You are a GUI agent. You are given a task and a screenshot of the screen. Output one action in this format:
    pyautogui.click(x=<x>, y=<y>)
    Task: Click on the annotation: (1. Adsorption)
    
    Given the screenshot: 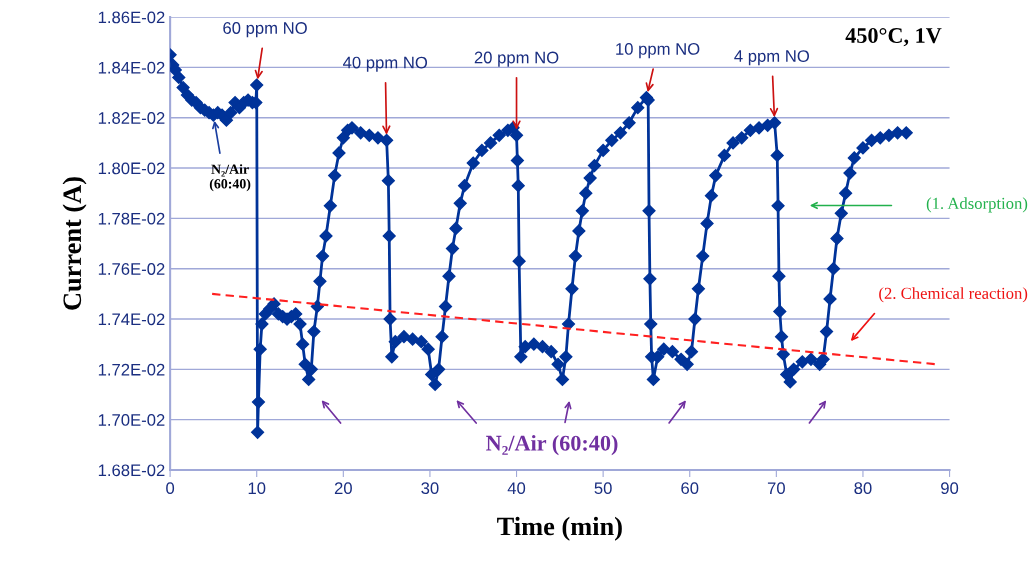 What is the action you would take?
    pyautogui.click(x=977, y=205)
    